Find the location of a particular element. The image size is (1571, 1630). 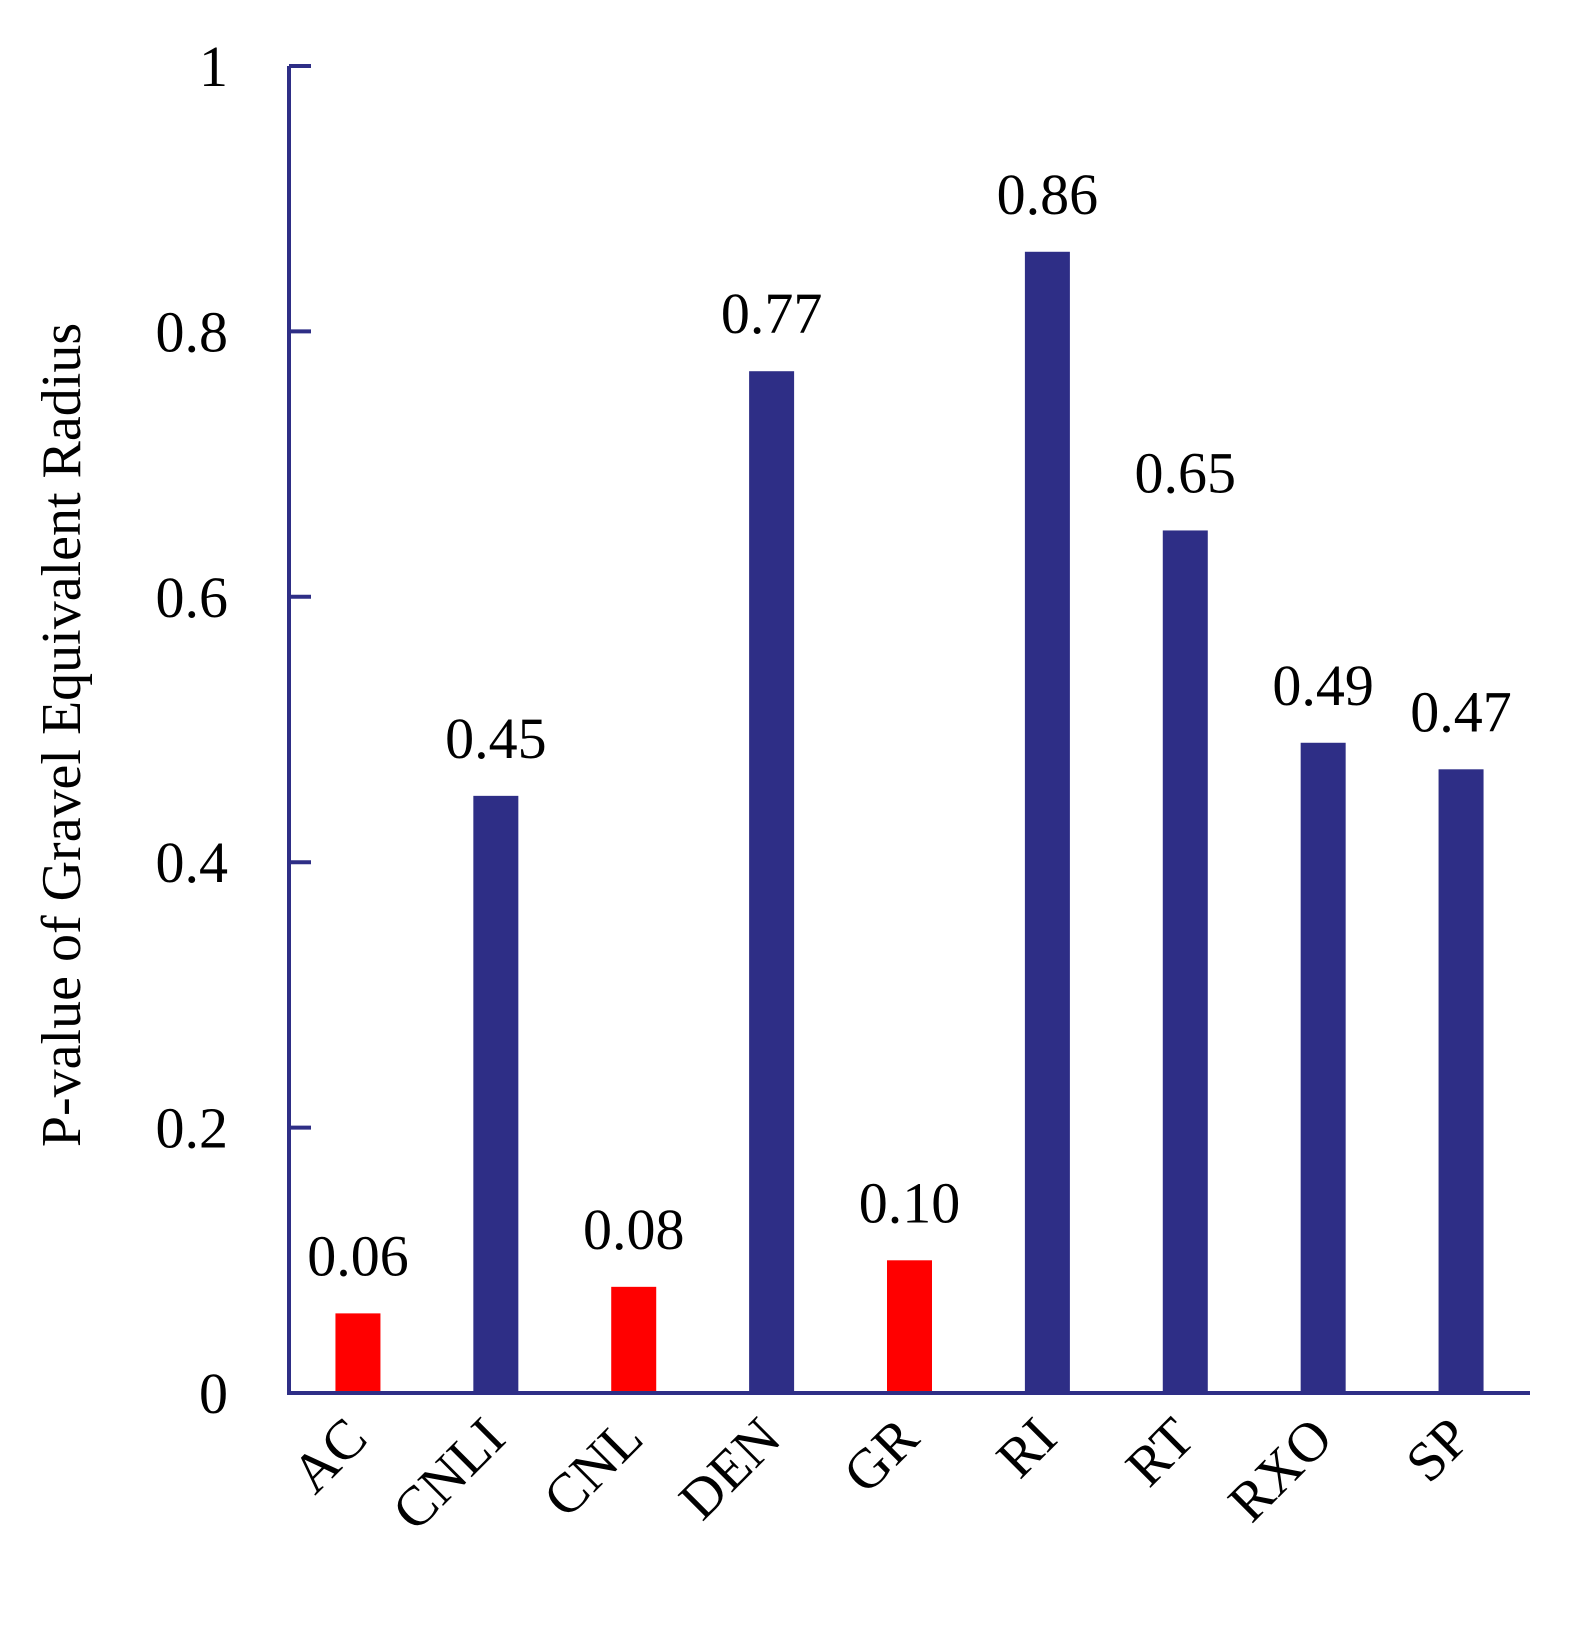

x-tick-label: CNLI is located at coordinates (449, 1474).